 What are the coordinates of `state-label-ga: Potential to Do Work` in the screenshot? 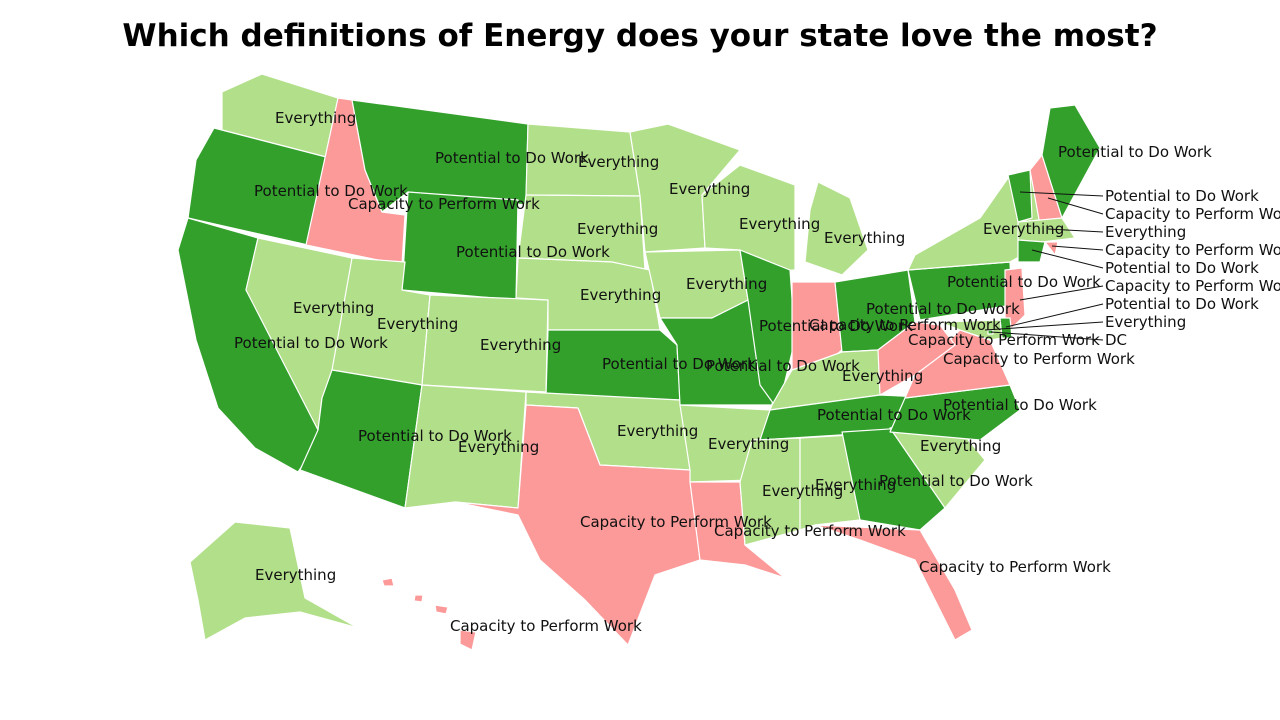 It's located at (956, 481).